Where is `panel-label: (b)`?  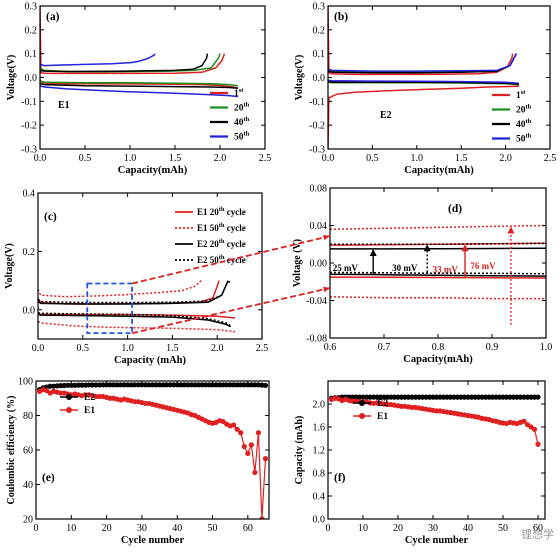 panel-label: (b) is located at coordinates (341, 17).